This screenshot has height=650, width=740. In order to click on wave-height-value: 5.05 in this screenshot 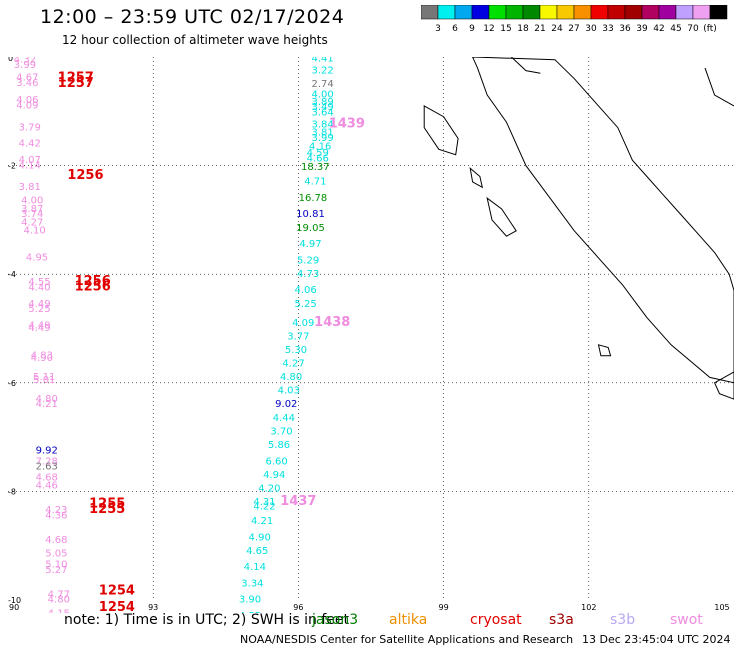, I will do `click(56, 554)`.